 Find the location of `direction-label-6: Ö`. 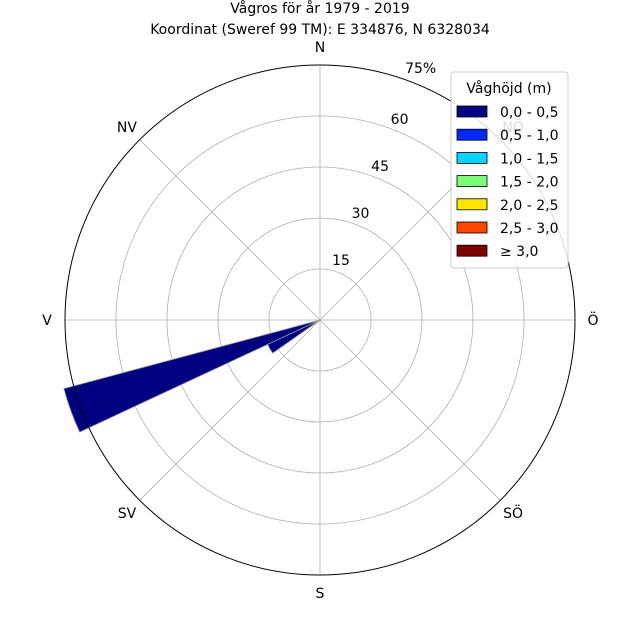

direction-label-6: Ö is located at coordinates (592, 320).